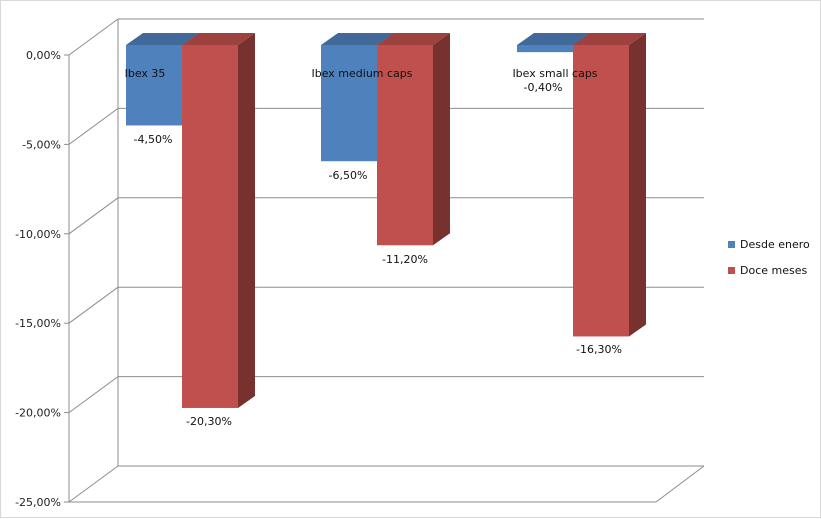 The width and height of the screenshot is (821, 519). I want to click on legend-label: Desde enero, so click(775, 244).